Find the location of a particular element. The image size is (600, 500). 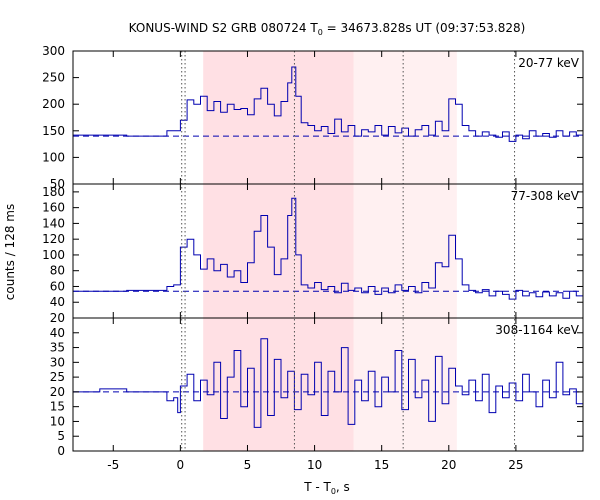

x-tick-label-5: 5 is located at coordinates (248, 465).